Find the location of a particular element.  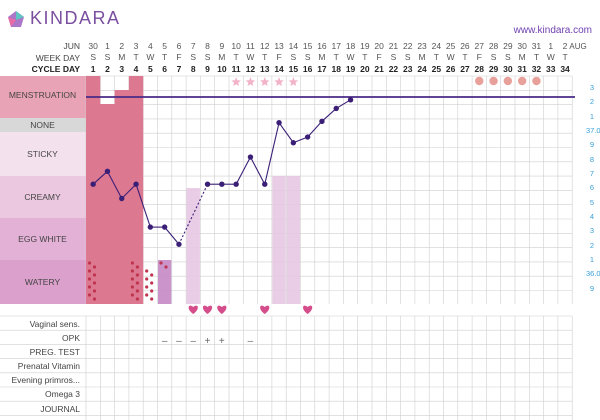

kindara-logo-icon is located at coordinates (16, 18).